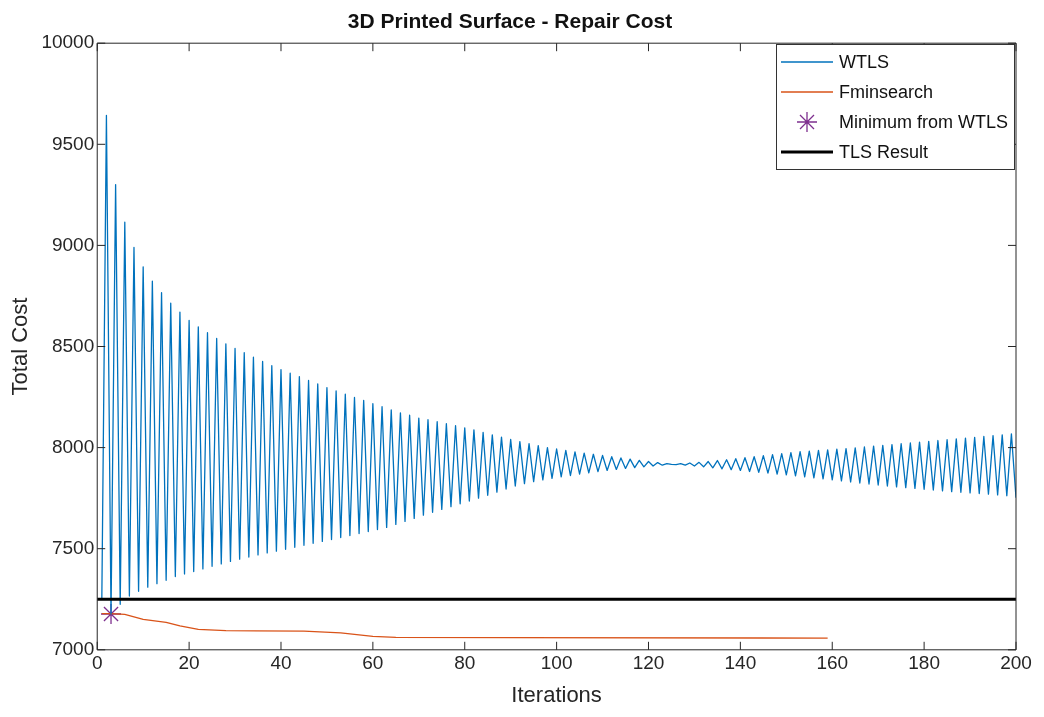 The height and width of the screenshot is (717, 1044). What do you see at coordinates (863, 62) in the screenshot?
I see `legend-label: WTLS` at bounding box center [863, 62].